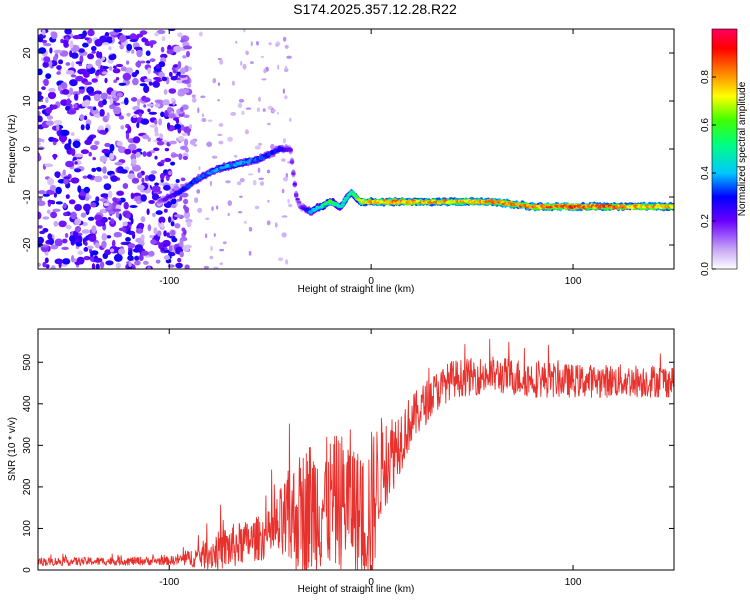 The width and height of the screenshot is (750, 600). I want to click on colorbar-tick-label: 0.2, so click(705, 221).